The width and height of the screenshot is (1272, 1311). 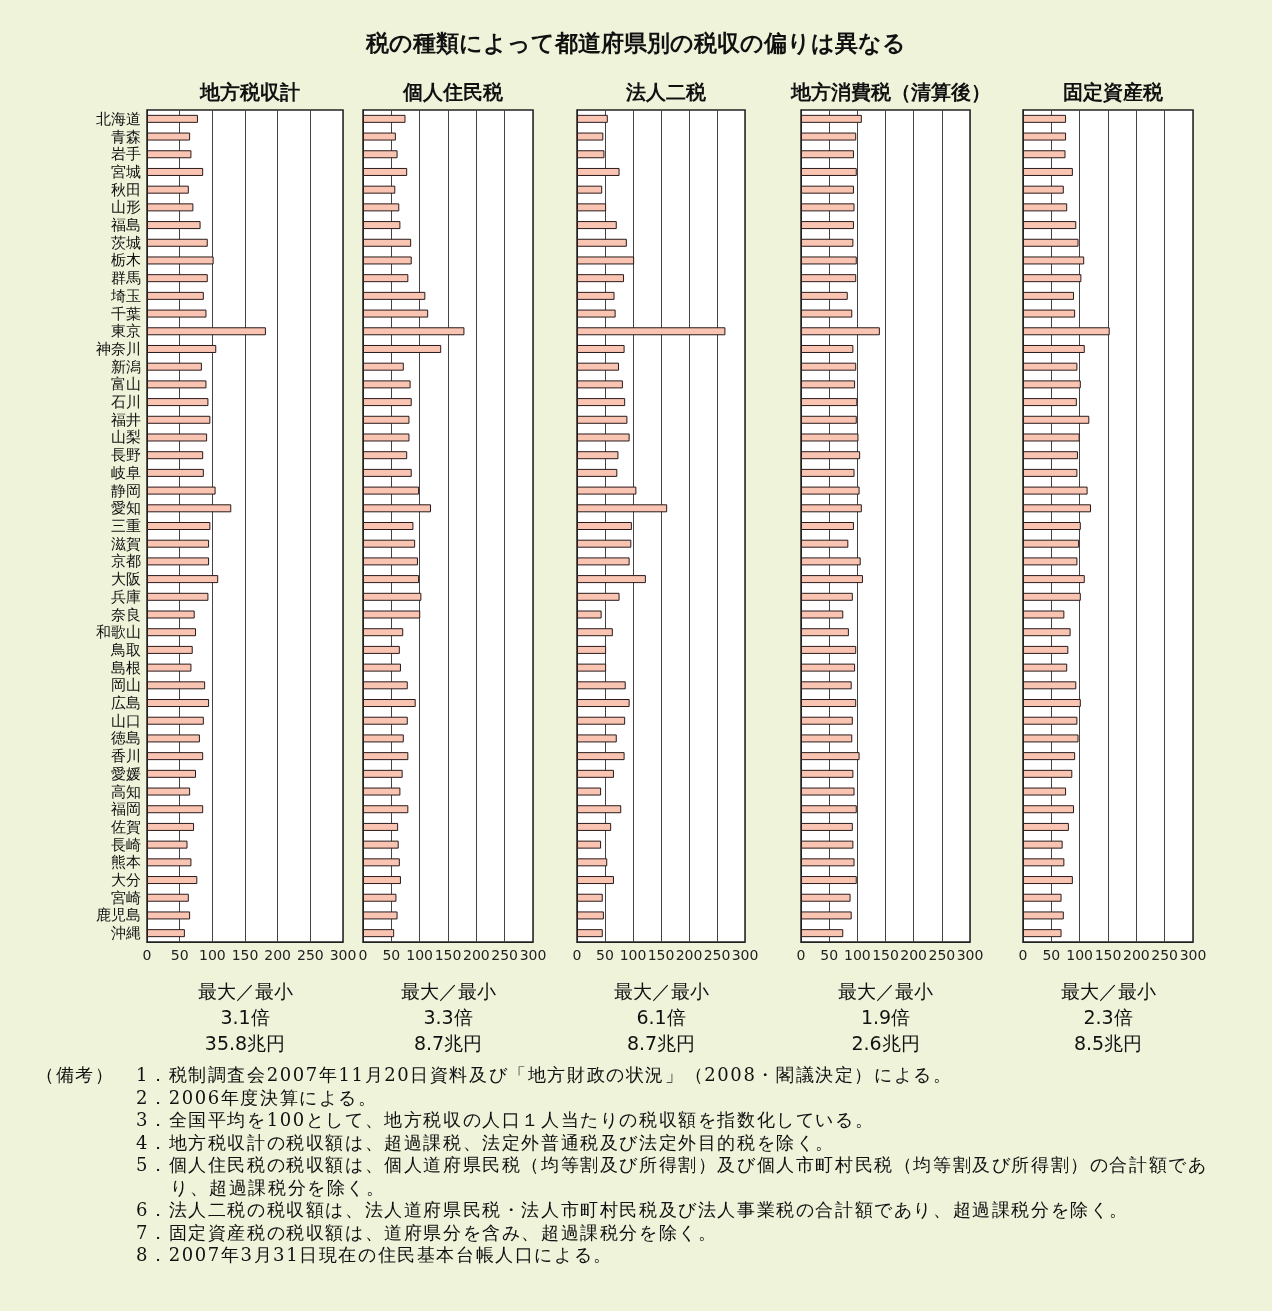 I want to click on y-tick-label: 沖縄, so click(x=126, y=933).